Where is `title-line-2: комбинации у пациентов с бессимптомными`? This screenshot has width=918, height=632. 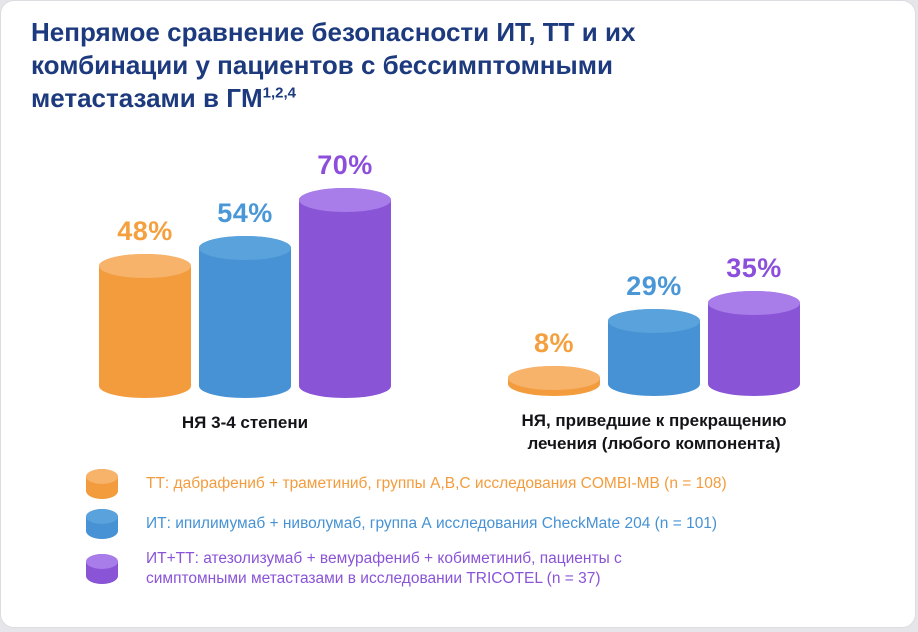
title-line-2: комбинации у пациентов с бессимптомными is located at coordinates (322, 65).